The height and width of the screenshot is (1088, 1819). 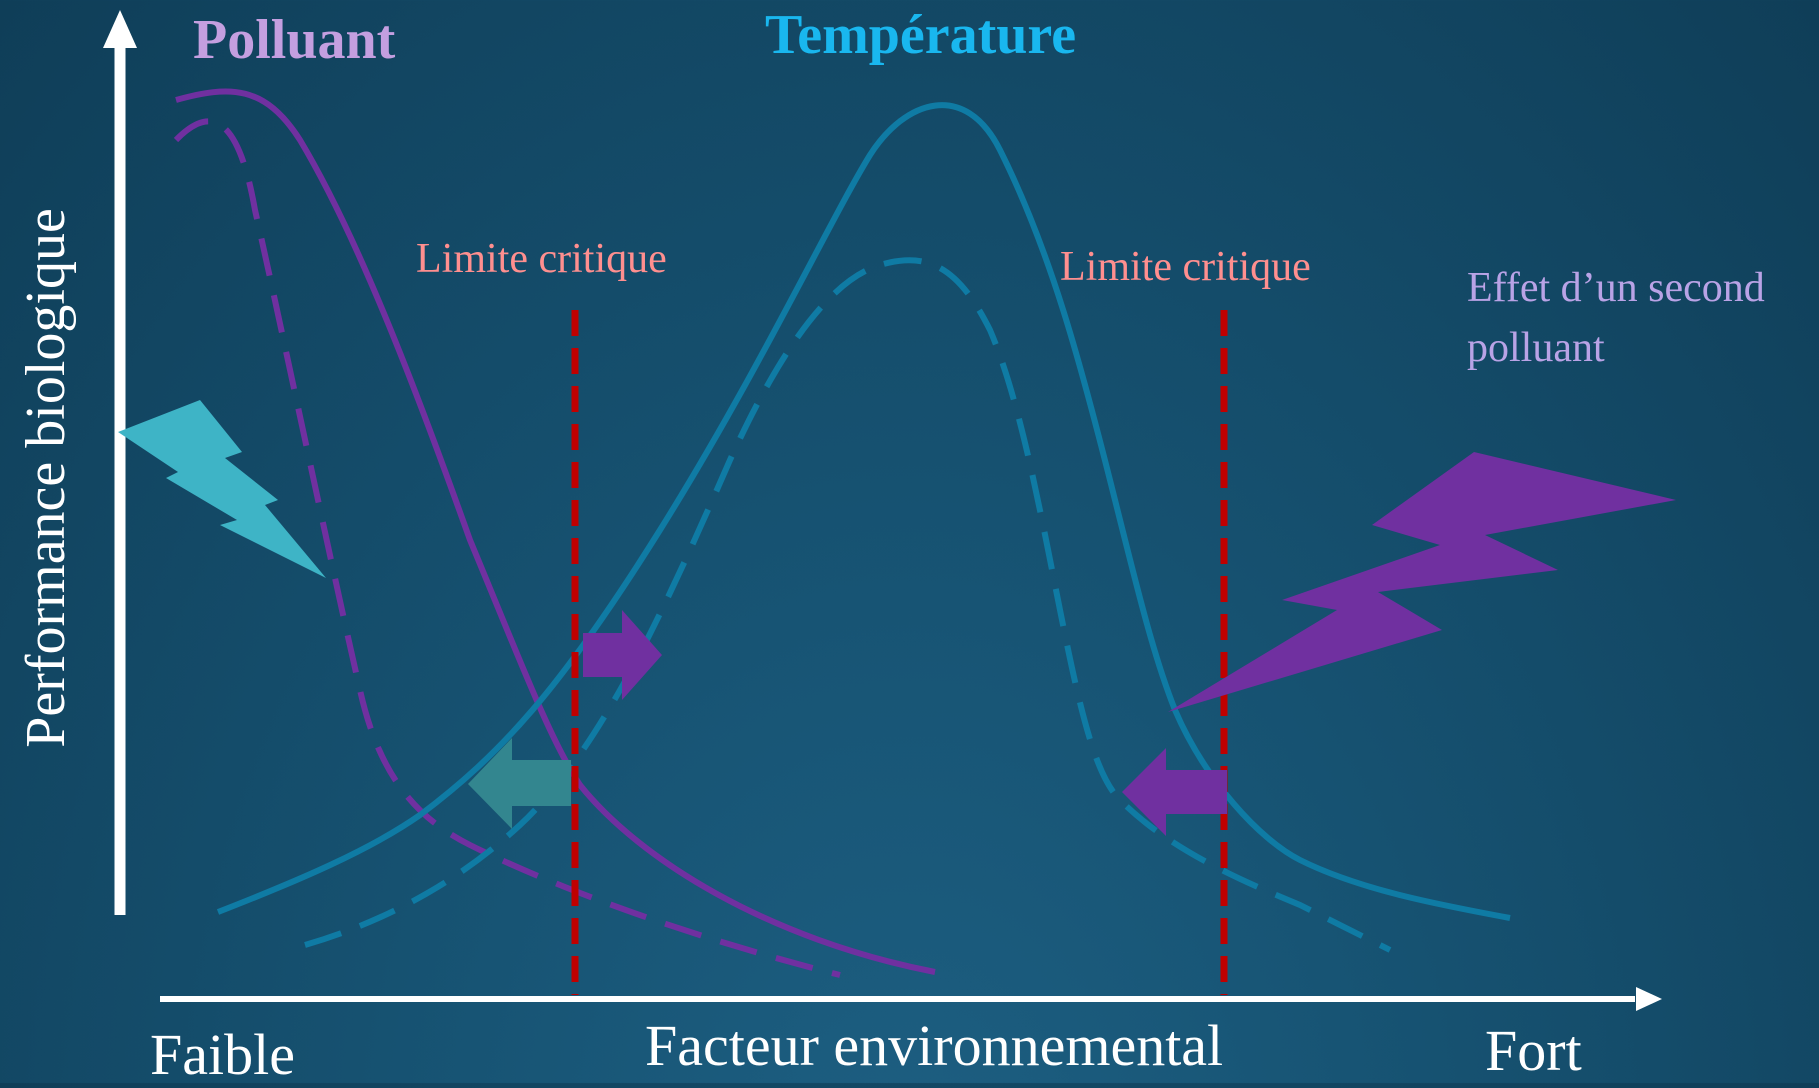 What do you see at coordinates (1649, 999) in the screenshot?
I see `x-axis-arrowhead` at bounding box center [1649, 999].